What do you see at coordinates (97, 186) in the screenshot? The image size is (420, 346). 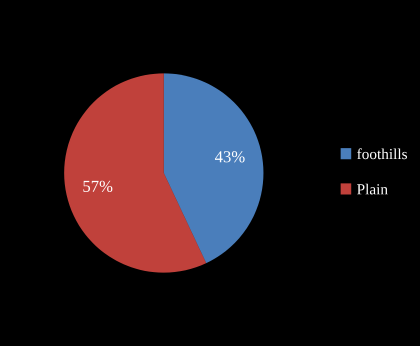 I see `data-label: 57%` at bounding box center [97, 186].